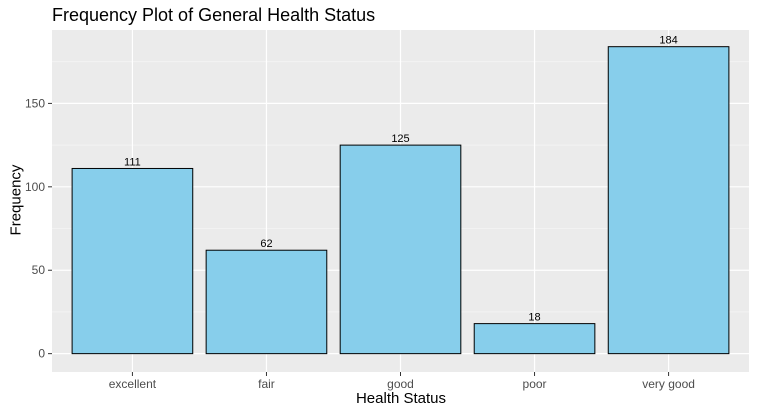  What do you see at coordinates (535, 384) in the screenshot?
I see `x-tick-label: poor` at bounding box center [535, 384].